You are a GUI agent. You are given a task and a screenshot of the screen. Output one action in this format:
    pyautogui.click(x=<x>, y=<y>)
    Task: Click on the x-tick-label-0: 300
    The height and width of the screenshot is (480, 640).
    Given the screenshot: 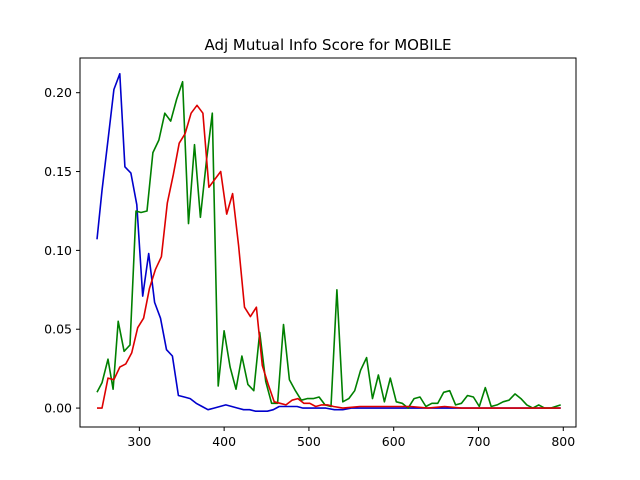 What is the action you would take?
    pyautogui.click(x=139, y=441)
    